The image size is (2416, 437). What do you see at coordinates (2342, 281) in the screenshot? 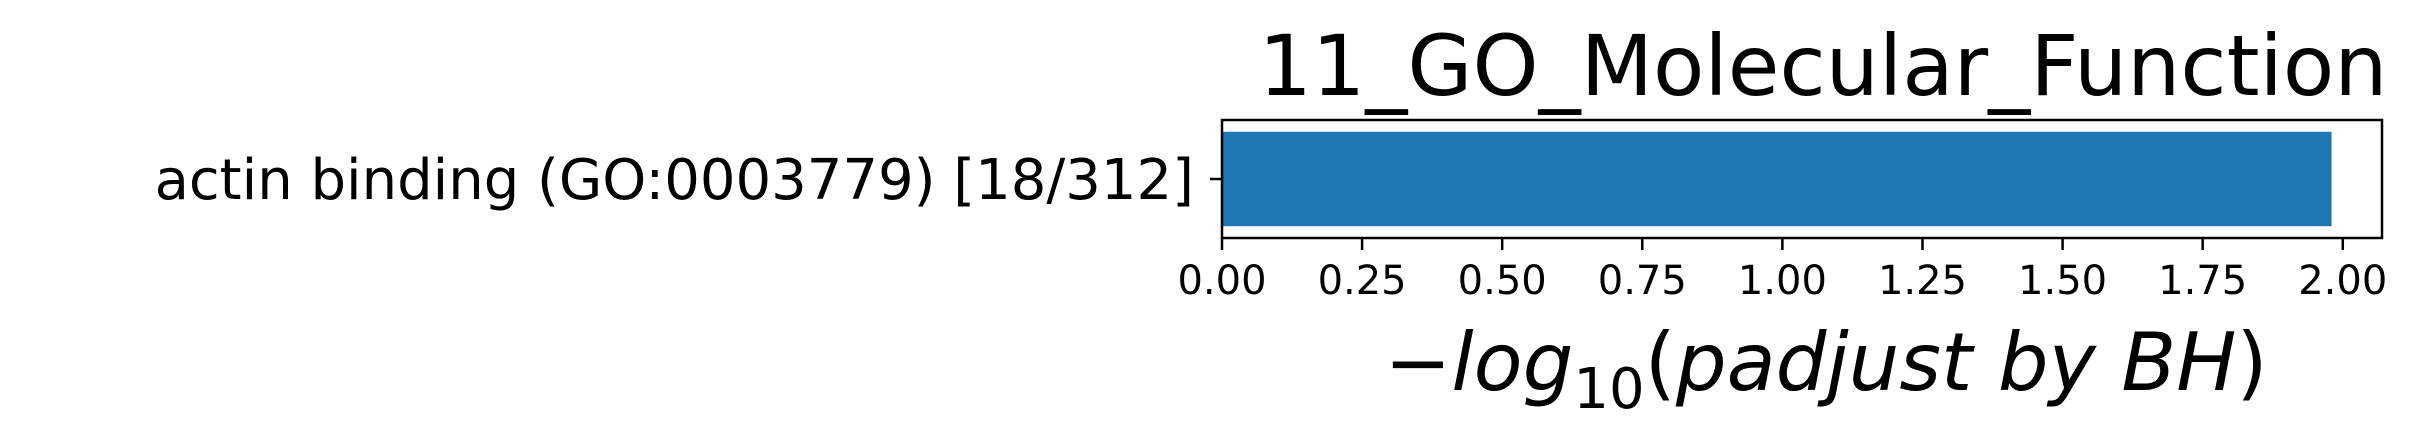
I see `x-tick-label: 2.00` at bounding box center [2342, 281].